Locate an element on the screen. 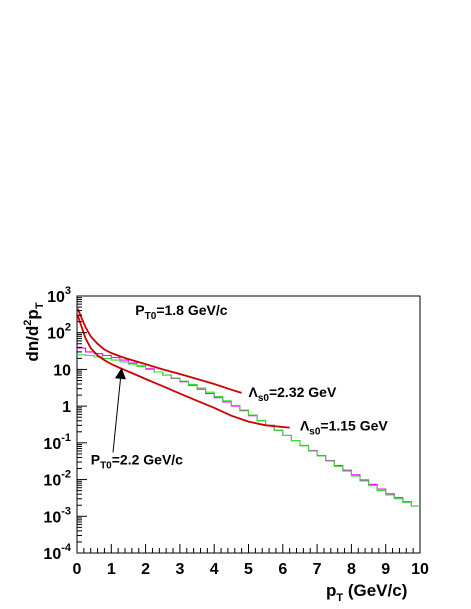 The width and height of the screenshot is (471, 609). x-tick-label: 3 is located at coordinates (179, 569).